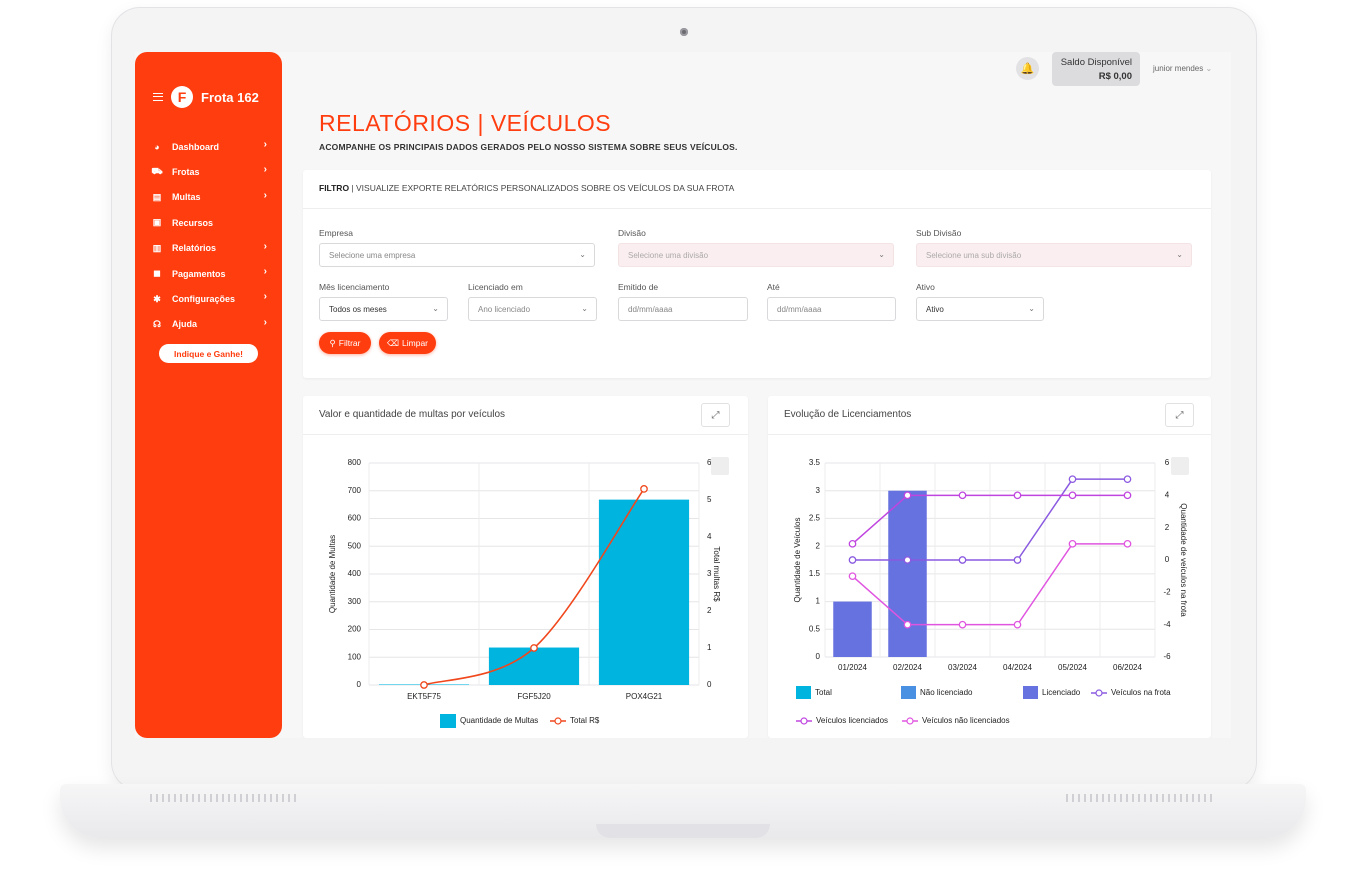  What do you see at coordinates (186, 172) in the screenshot?
I see `sidebar-item-label: Frotas` at bounding box center [186, 172].